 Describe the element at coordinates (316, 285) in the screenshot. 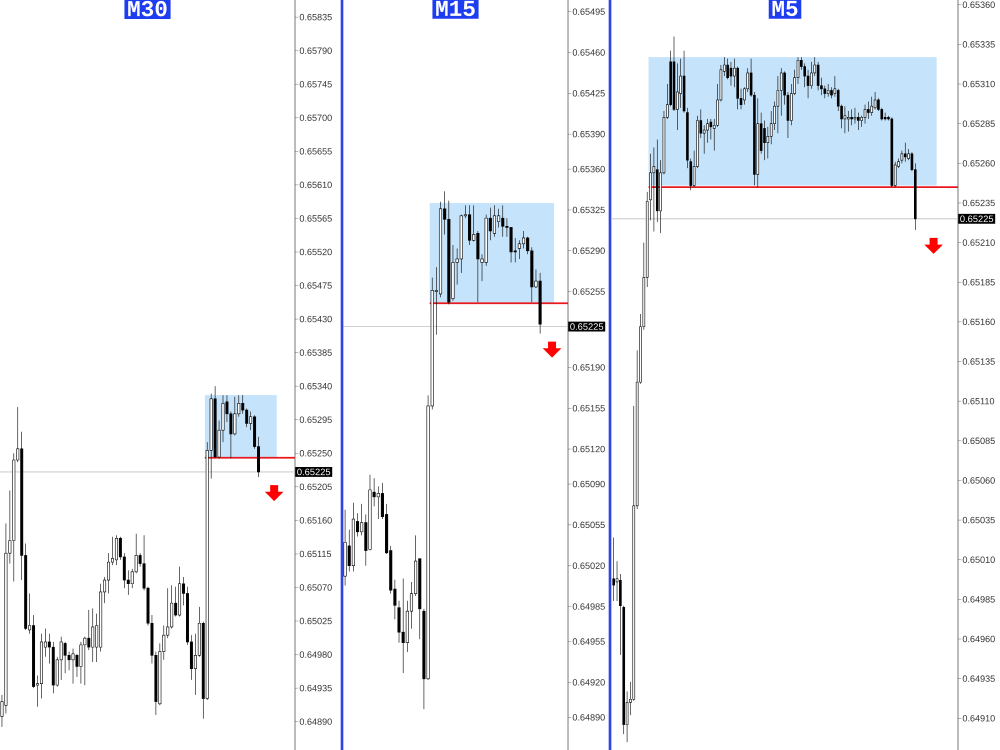

I see `y-tick-label: 0.65475` at that location.